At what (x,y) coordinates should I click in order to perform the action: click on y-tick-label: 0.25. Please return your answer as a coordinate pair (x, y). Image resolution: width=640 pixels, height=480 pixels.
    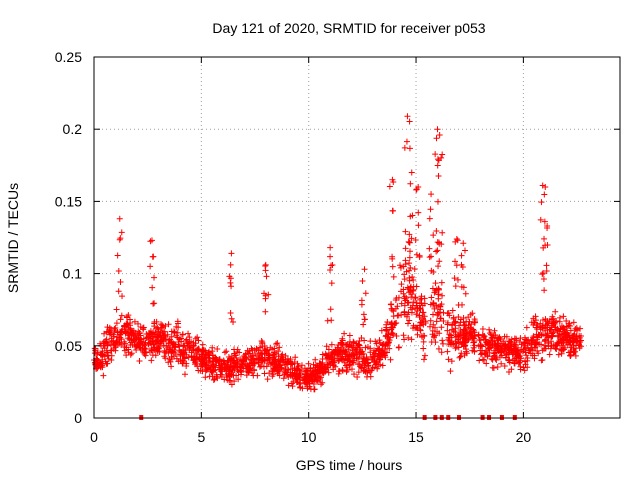
    Looking at the image, I should click on (68, 57).